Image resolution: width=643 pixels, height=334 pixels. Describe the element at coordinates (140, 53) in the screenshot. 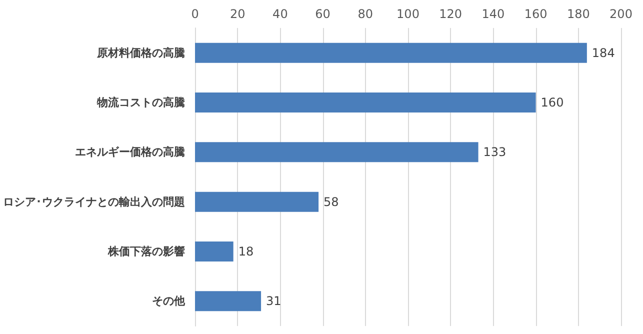

I see `y-tick-label: 原材料価格の高騰` at that location.